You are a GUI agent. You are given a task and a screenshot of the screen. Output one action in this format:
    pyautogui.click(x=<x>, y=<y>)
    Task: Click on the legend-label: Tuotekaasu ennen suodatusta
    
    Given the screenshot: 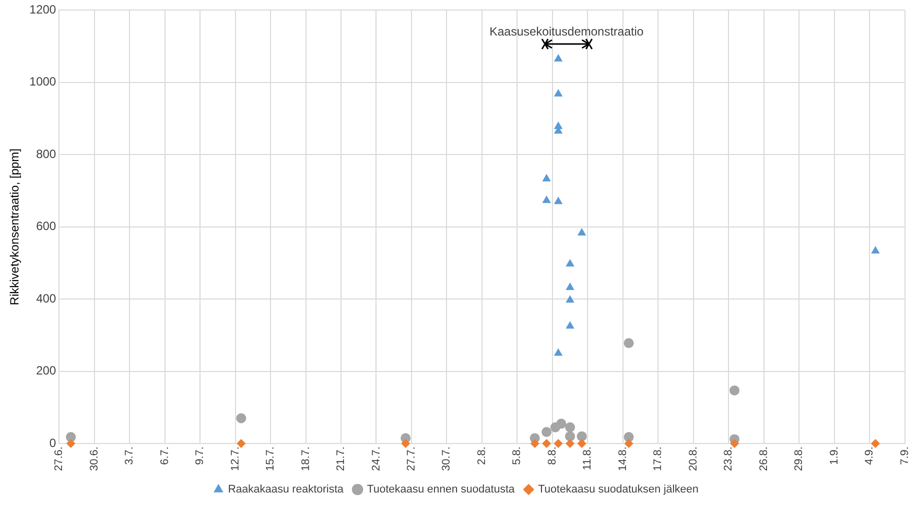 What is the action you would take?
    pyautogui.click(x=441, y=490)
    